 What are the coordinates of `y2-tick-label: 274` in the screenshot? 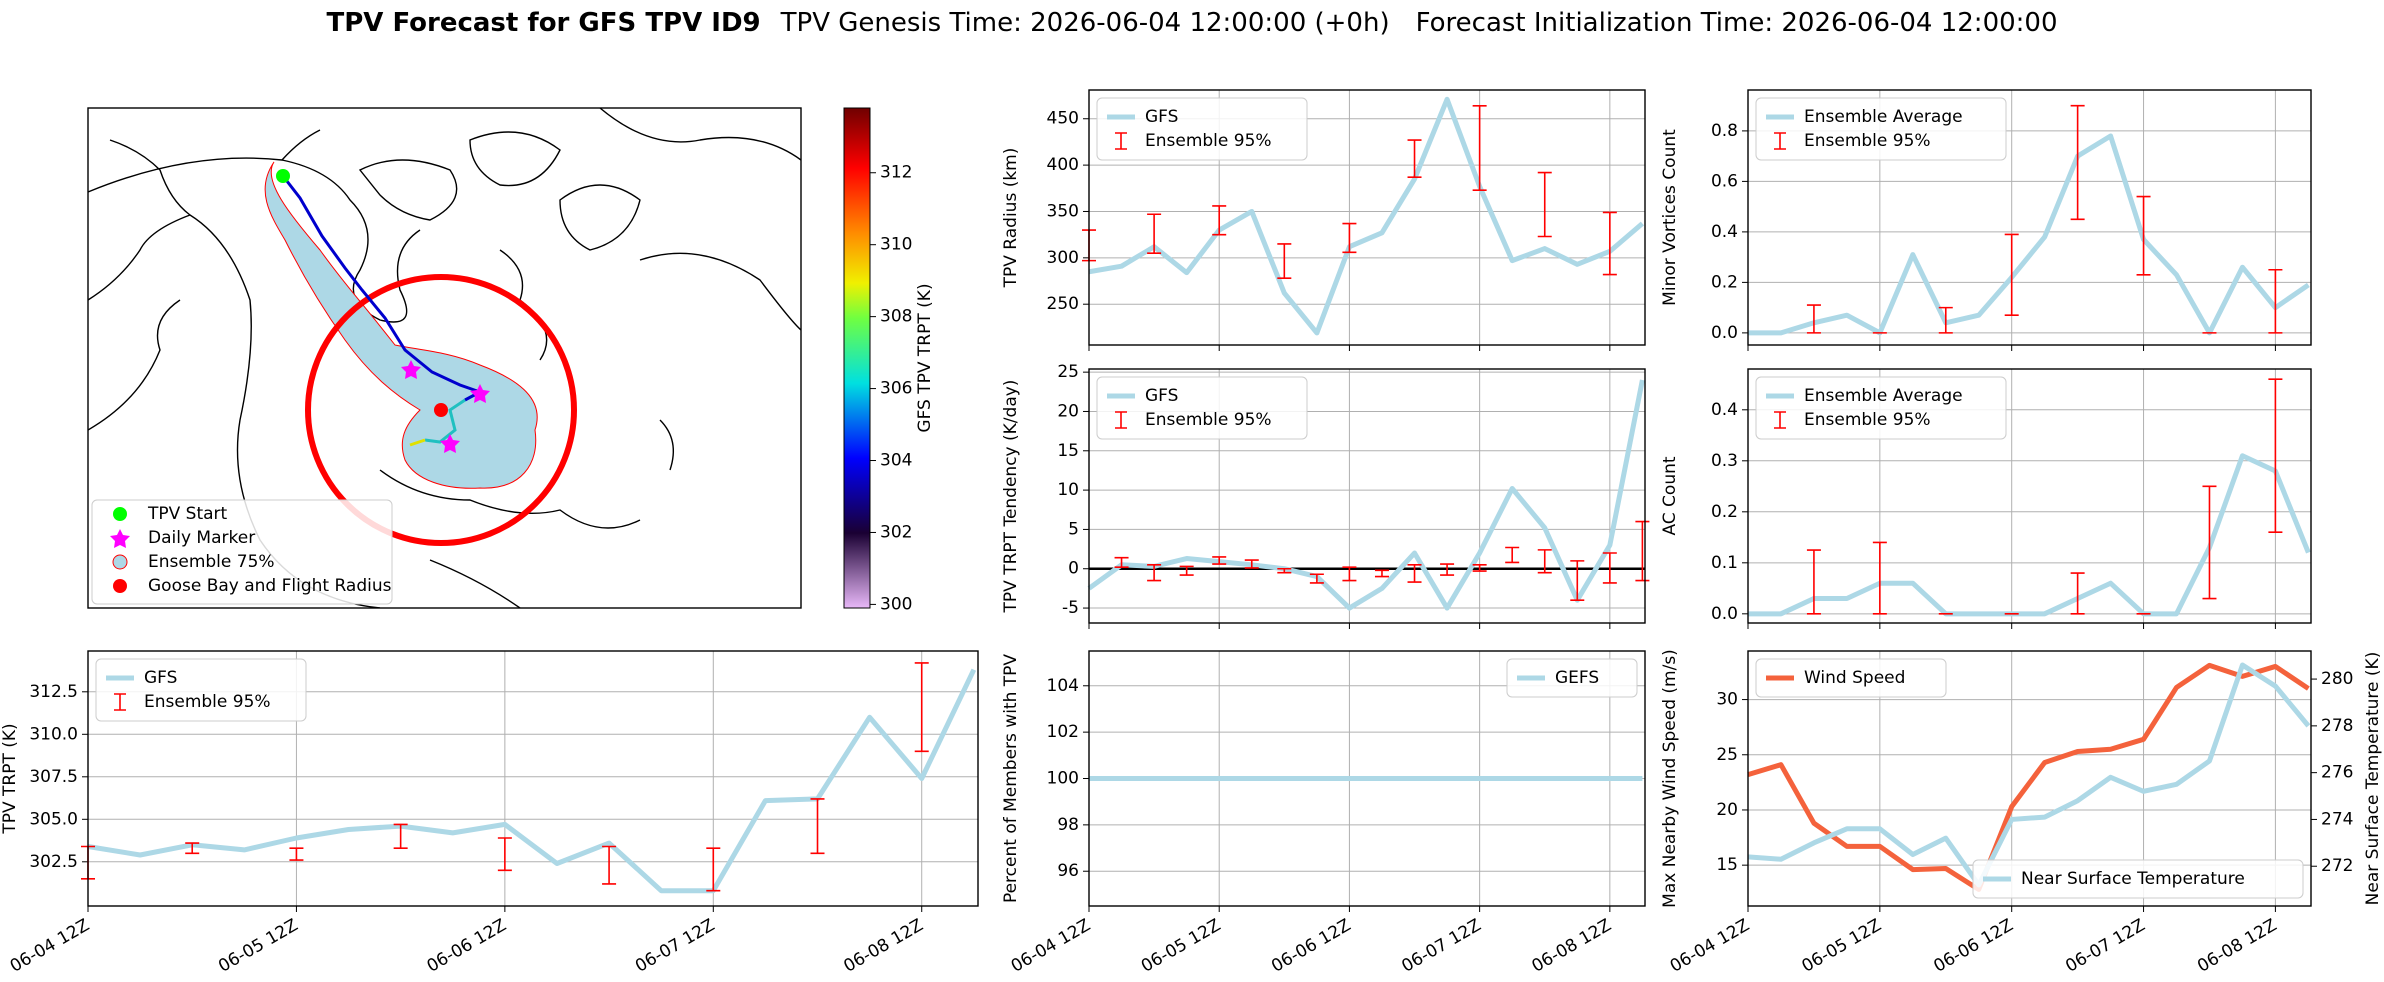 It's located at (2337, 819).